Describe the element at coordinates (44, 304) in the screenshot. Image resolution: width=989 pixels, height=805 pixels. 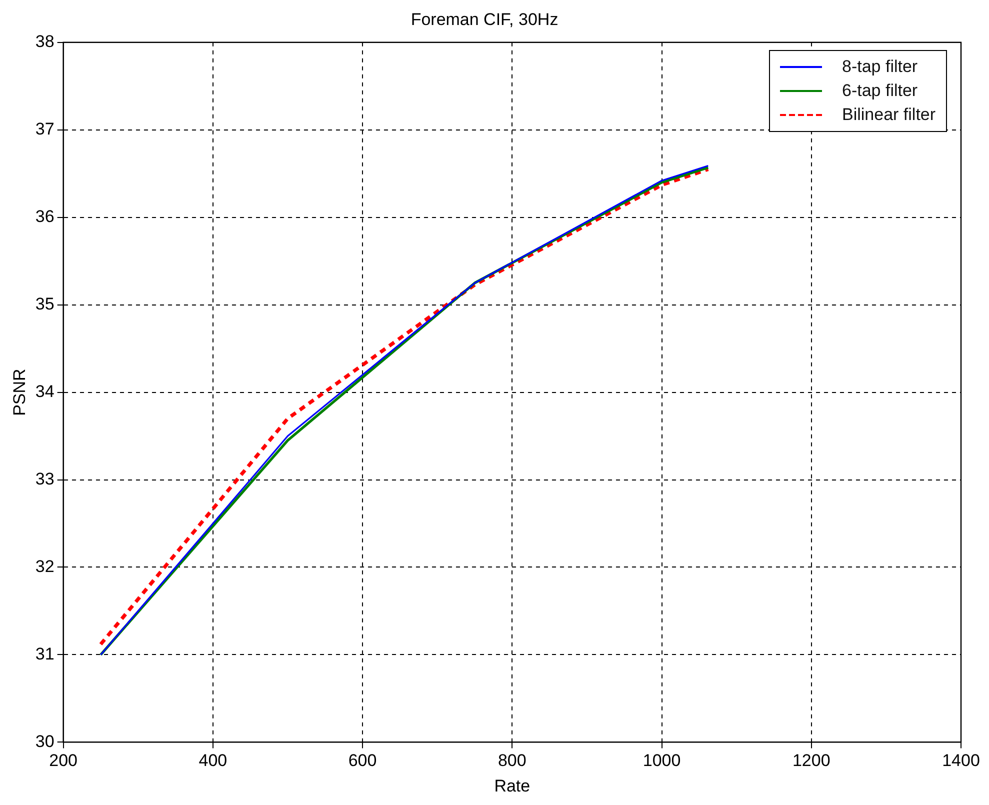
I see `y-tick-label: 35` at that location.